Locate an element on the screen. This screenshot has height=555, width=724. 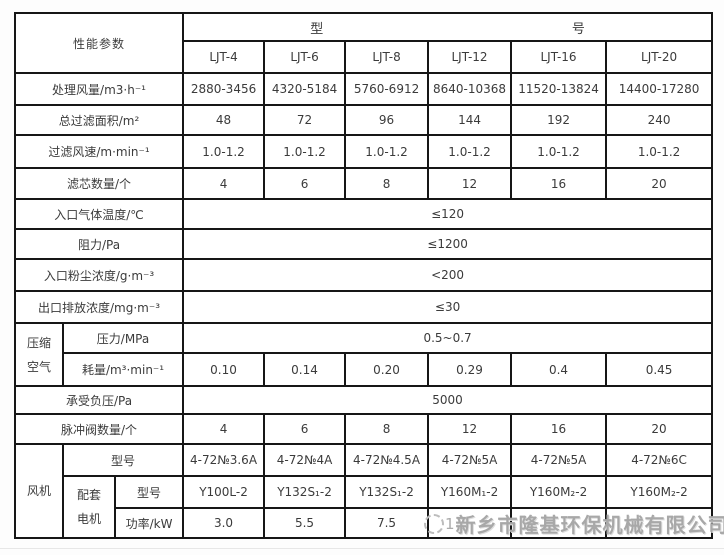
table-cell: 4-72№4.5A is located at coordinates (387, 460).